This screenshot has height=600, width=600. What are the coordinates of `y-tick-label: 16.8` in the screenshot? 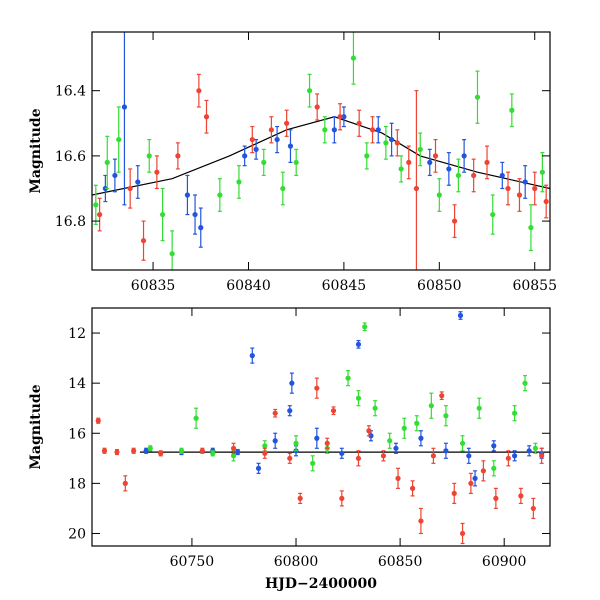 It's located at (70, 222).